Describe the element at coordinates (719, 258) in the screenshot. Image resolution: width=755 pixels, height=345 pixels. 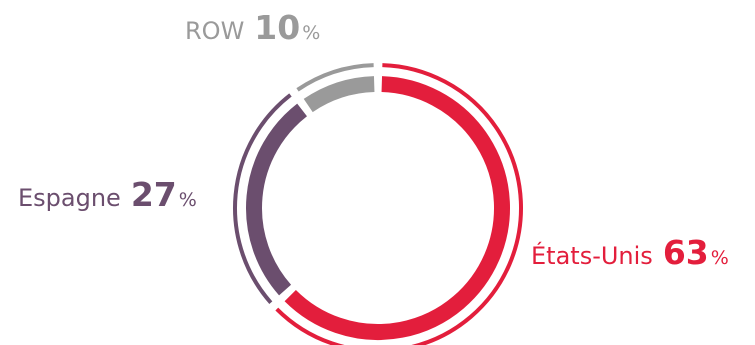
I see `label-unit-etats-unis: %` at that location.